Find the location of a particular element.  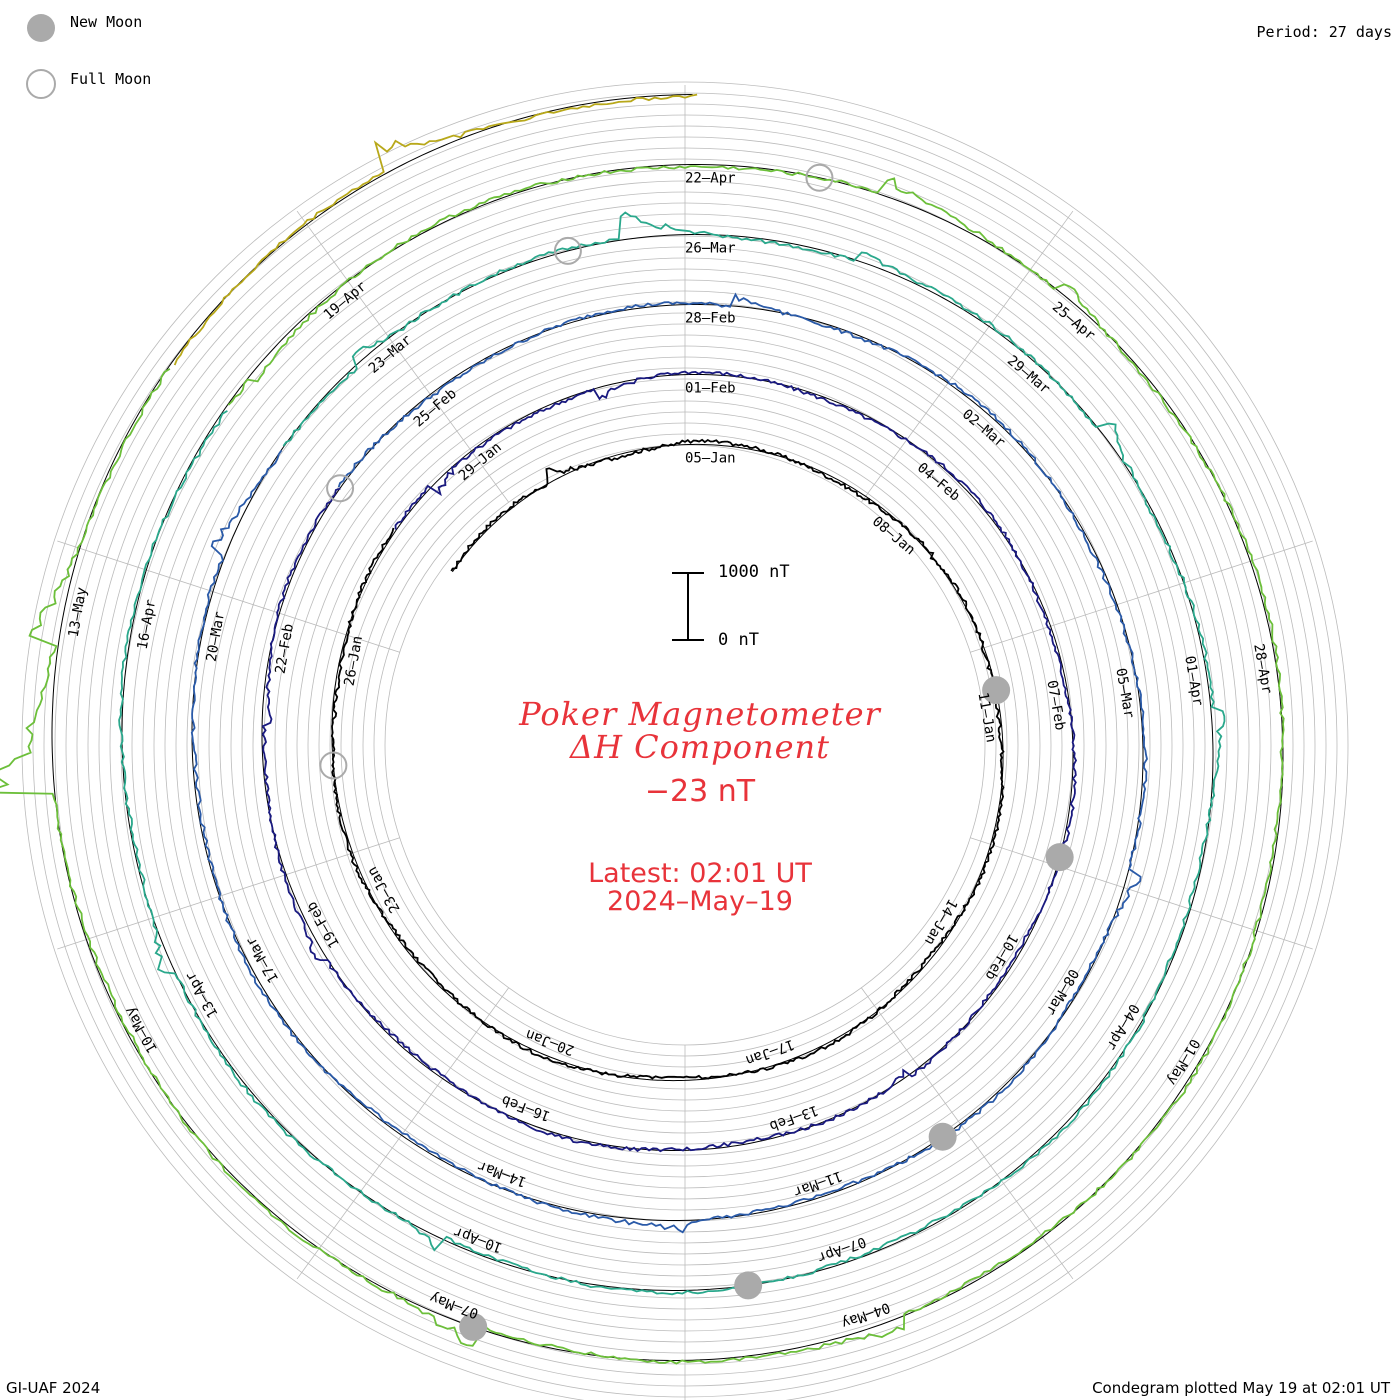

scale-bar is located at coordinates (688, 606).